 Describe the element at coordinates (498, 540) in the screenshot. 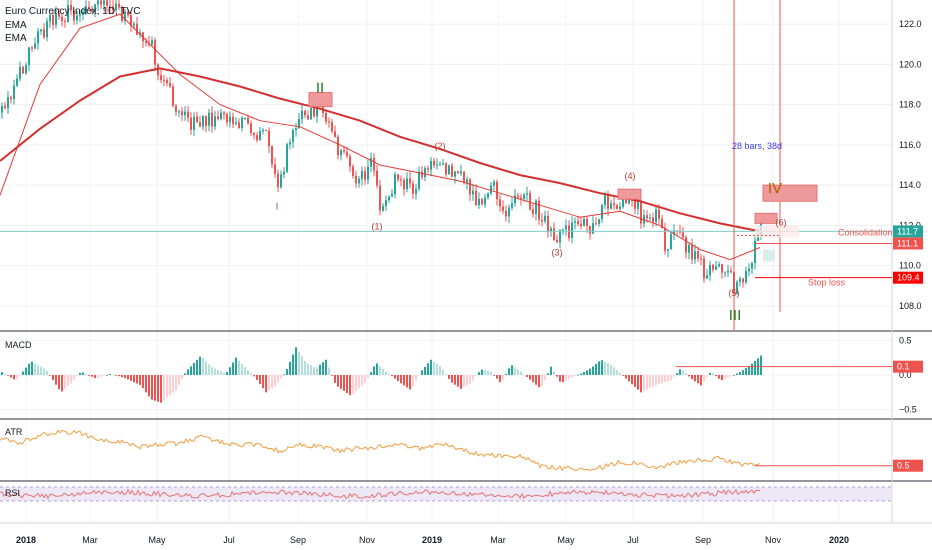

I see `time-tick-label: Mar` at that location.